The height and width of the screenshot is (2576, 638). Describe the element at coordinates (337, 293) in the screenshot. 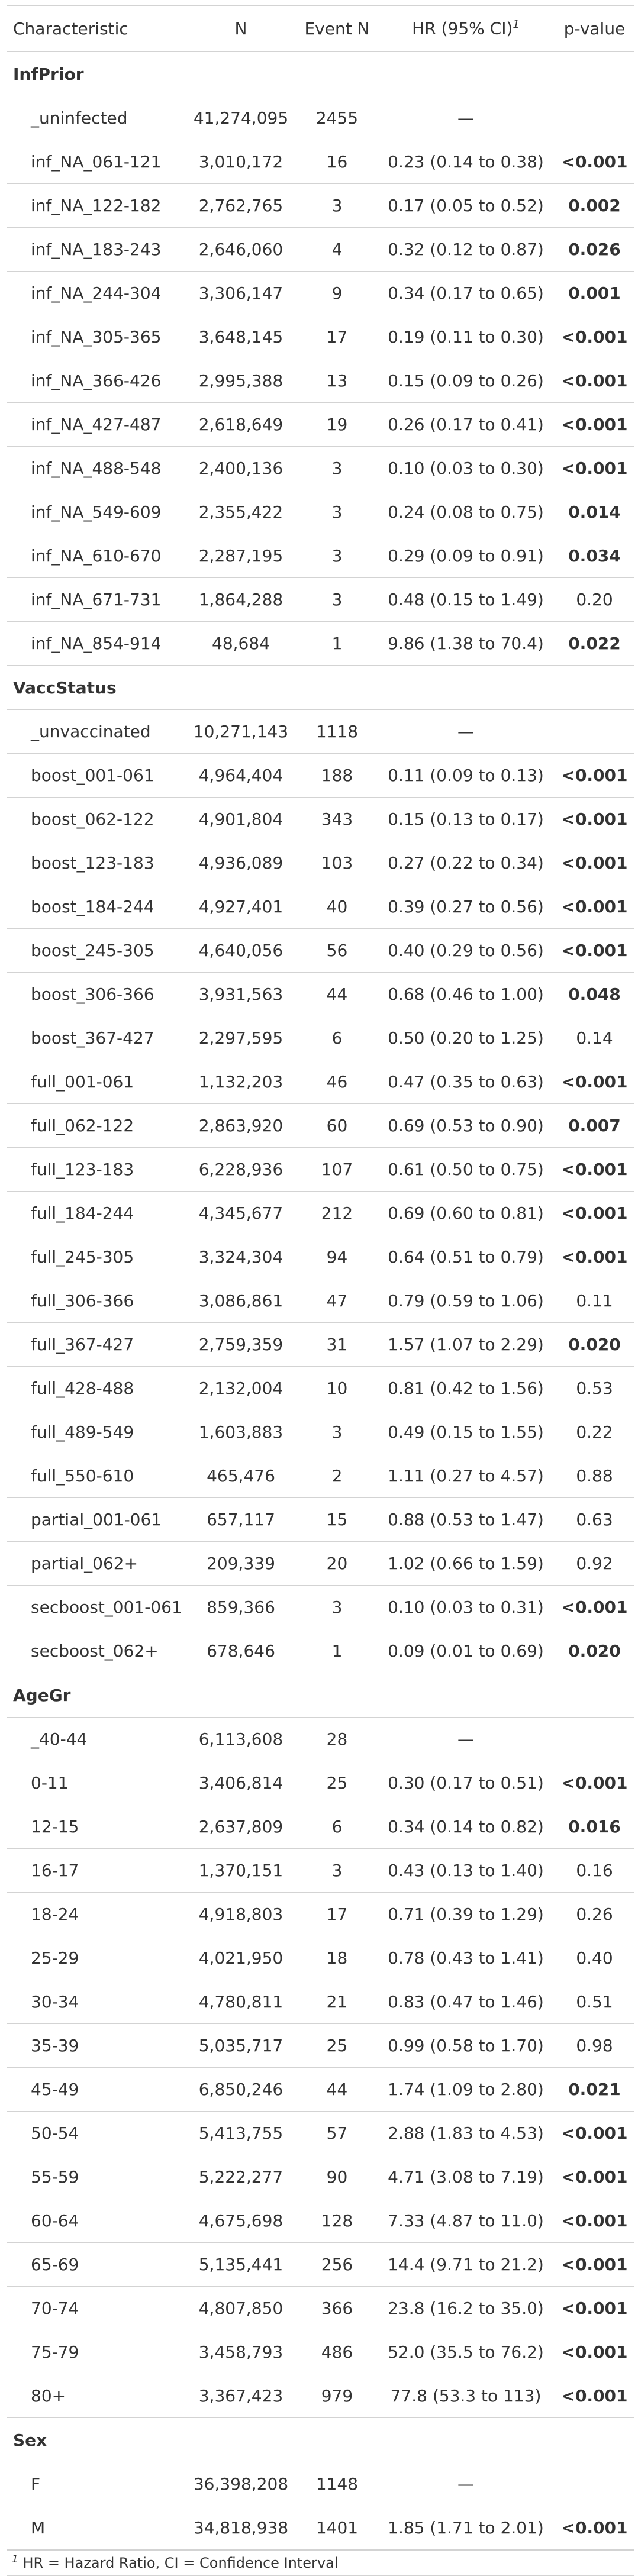

I see `cell-event-n: 9` at that location.